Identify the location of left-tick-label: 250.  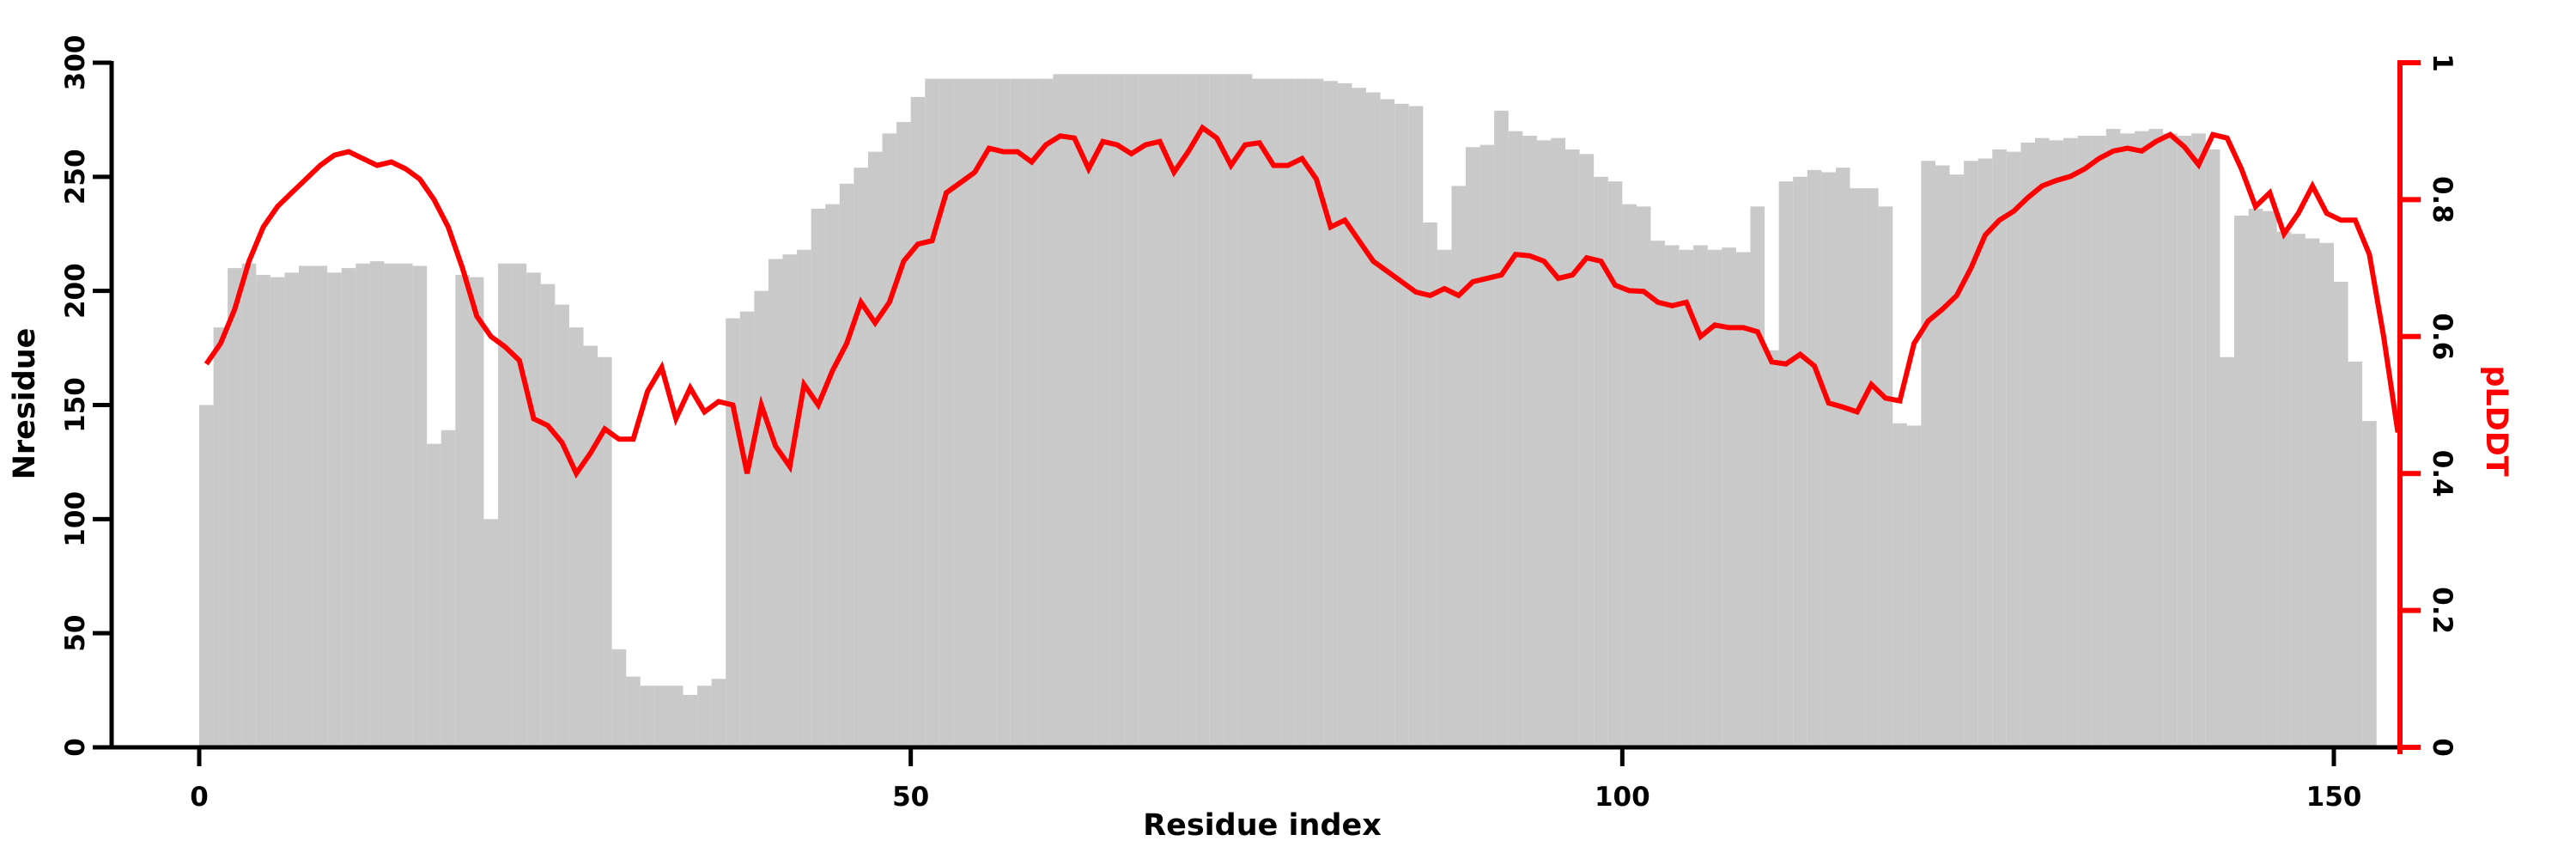
(75, 177).